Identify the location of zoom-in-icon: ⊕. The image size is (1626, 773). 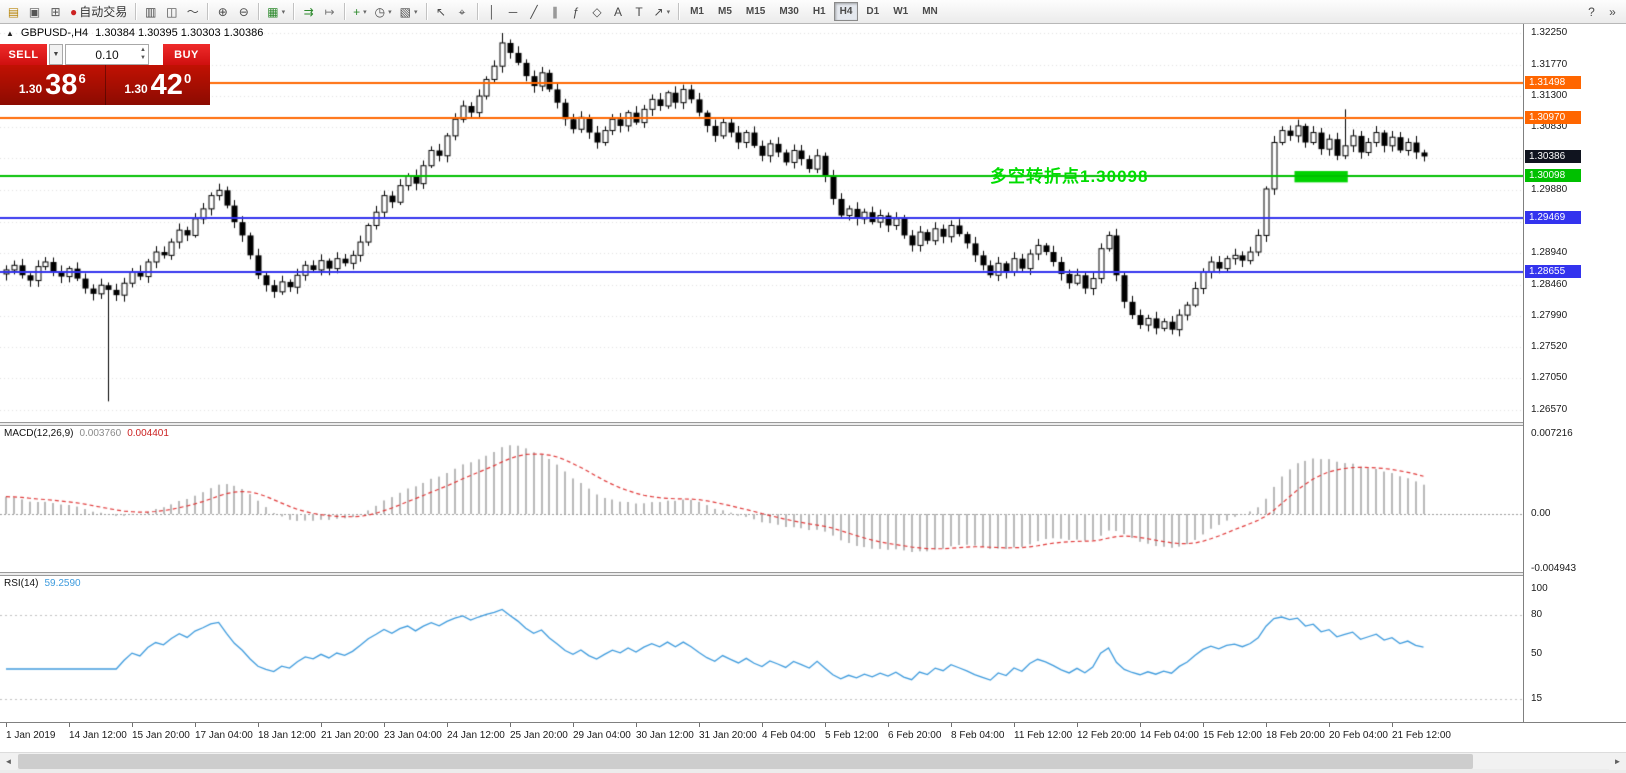
(222, 11).